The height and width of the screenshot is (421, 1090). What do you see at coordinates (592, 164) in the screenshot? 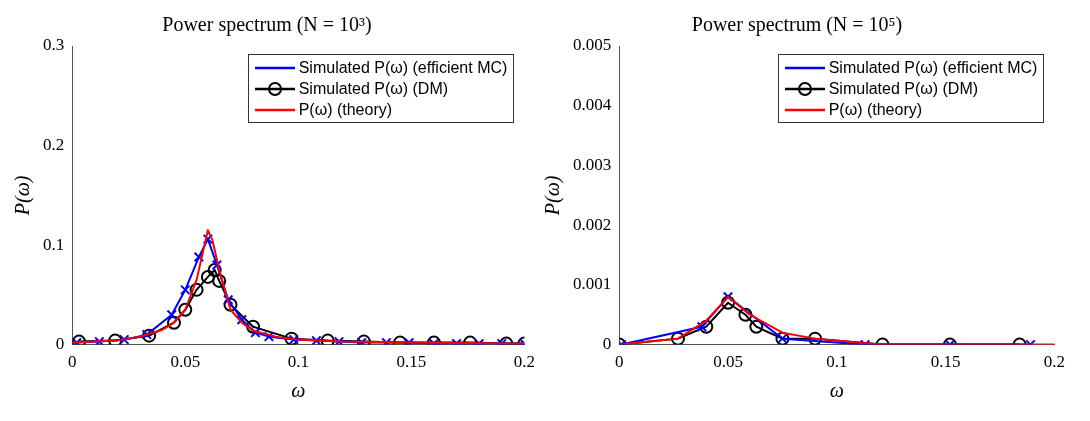
I see `y-tick-label: 0.003` at bounding box center [592, 164].